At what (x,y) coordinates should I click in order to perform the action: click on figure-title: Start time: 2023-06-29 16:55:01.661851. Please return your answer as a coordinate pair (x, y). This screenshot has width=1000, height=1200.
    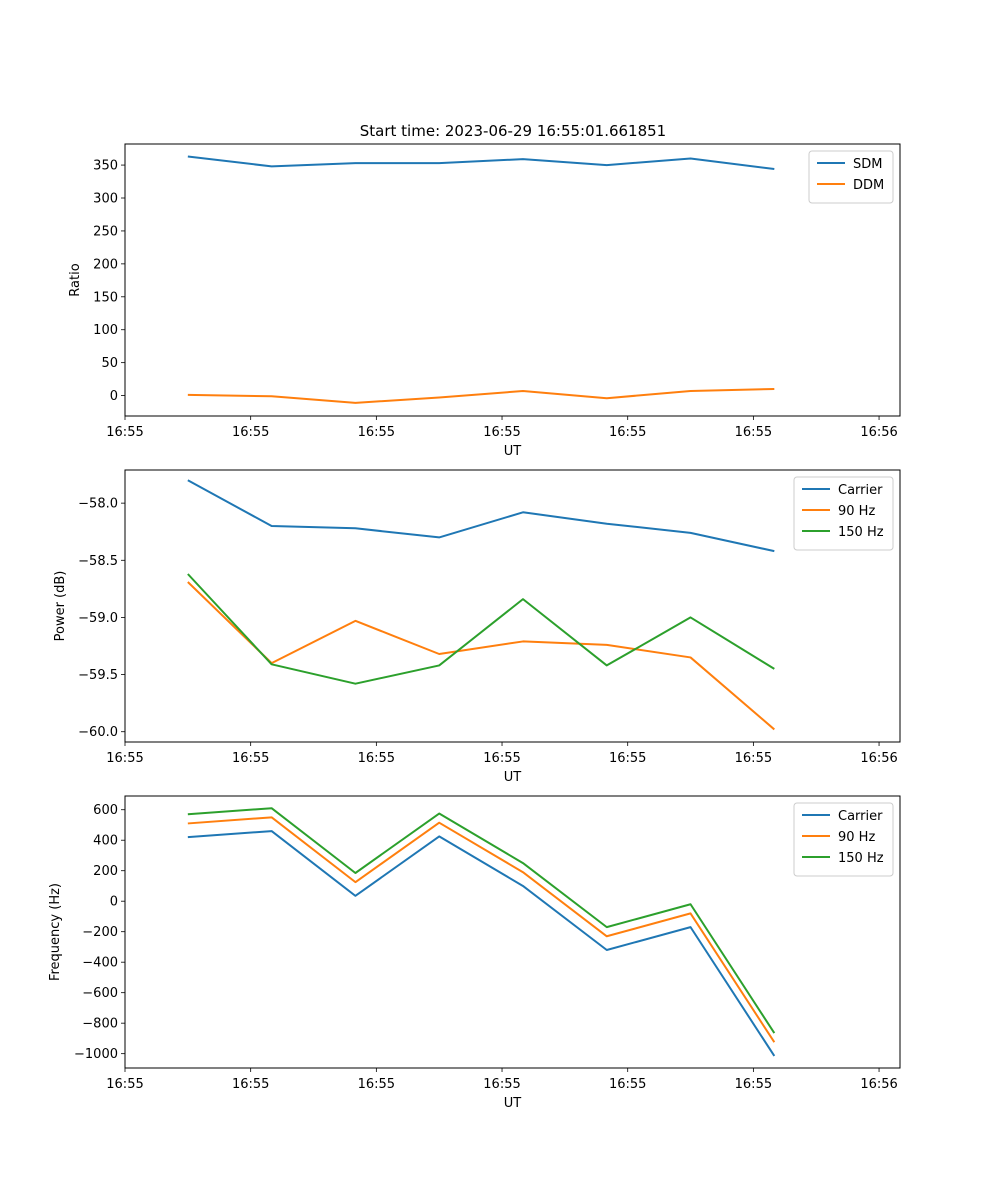
    Looking at the image, I should click on (513, 131).